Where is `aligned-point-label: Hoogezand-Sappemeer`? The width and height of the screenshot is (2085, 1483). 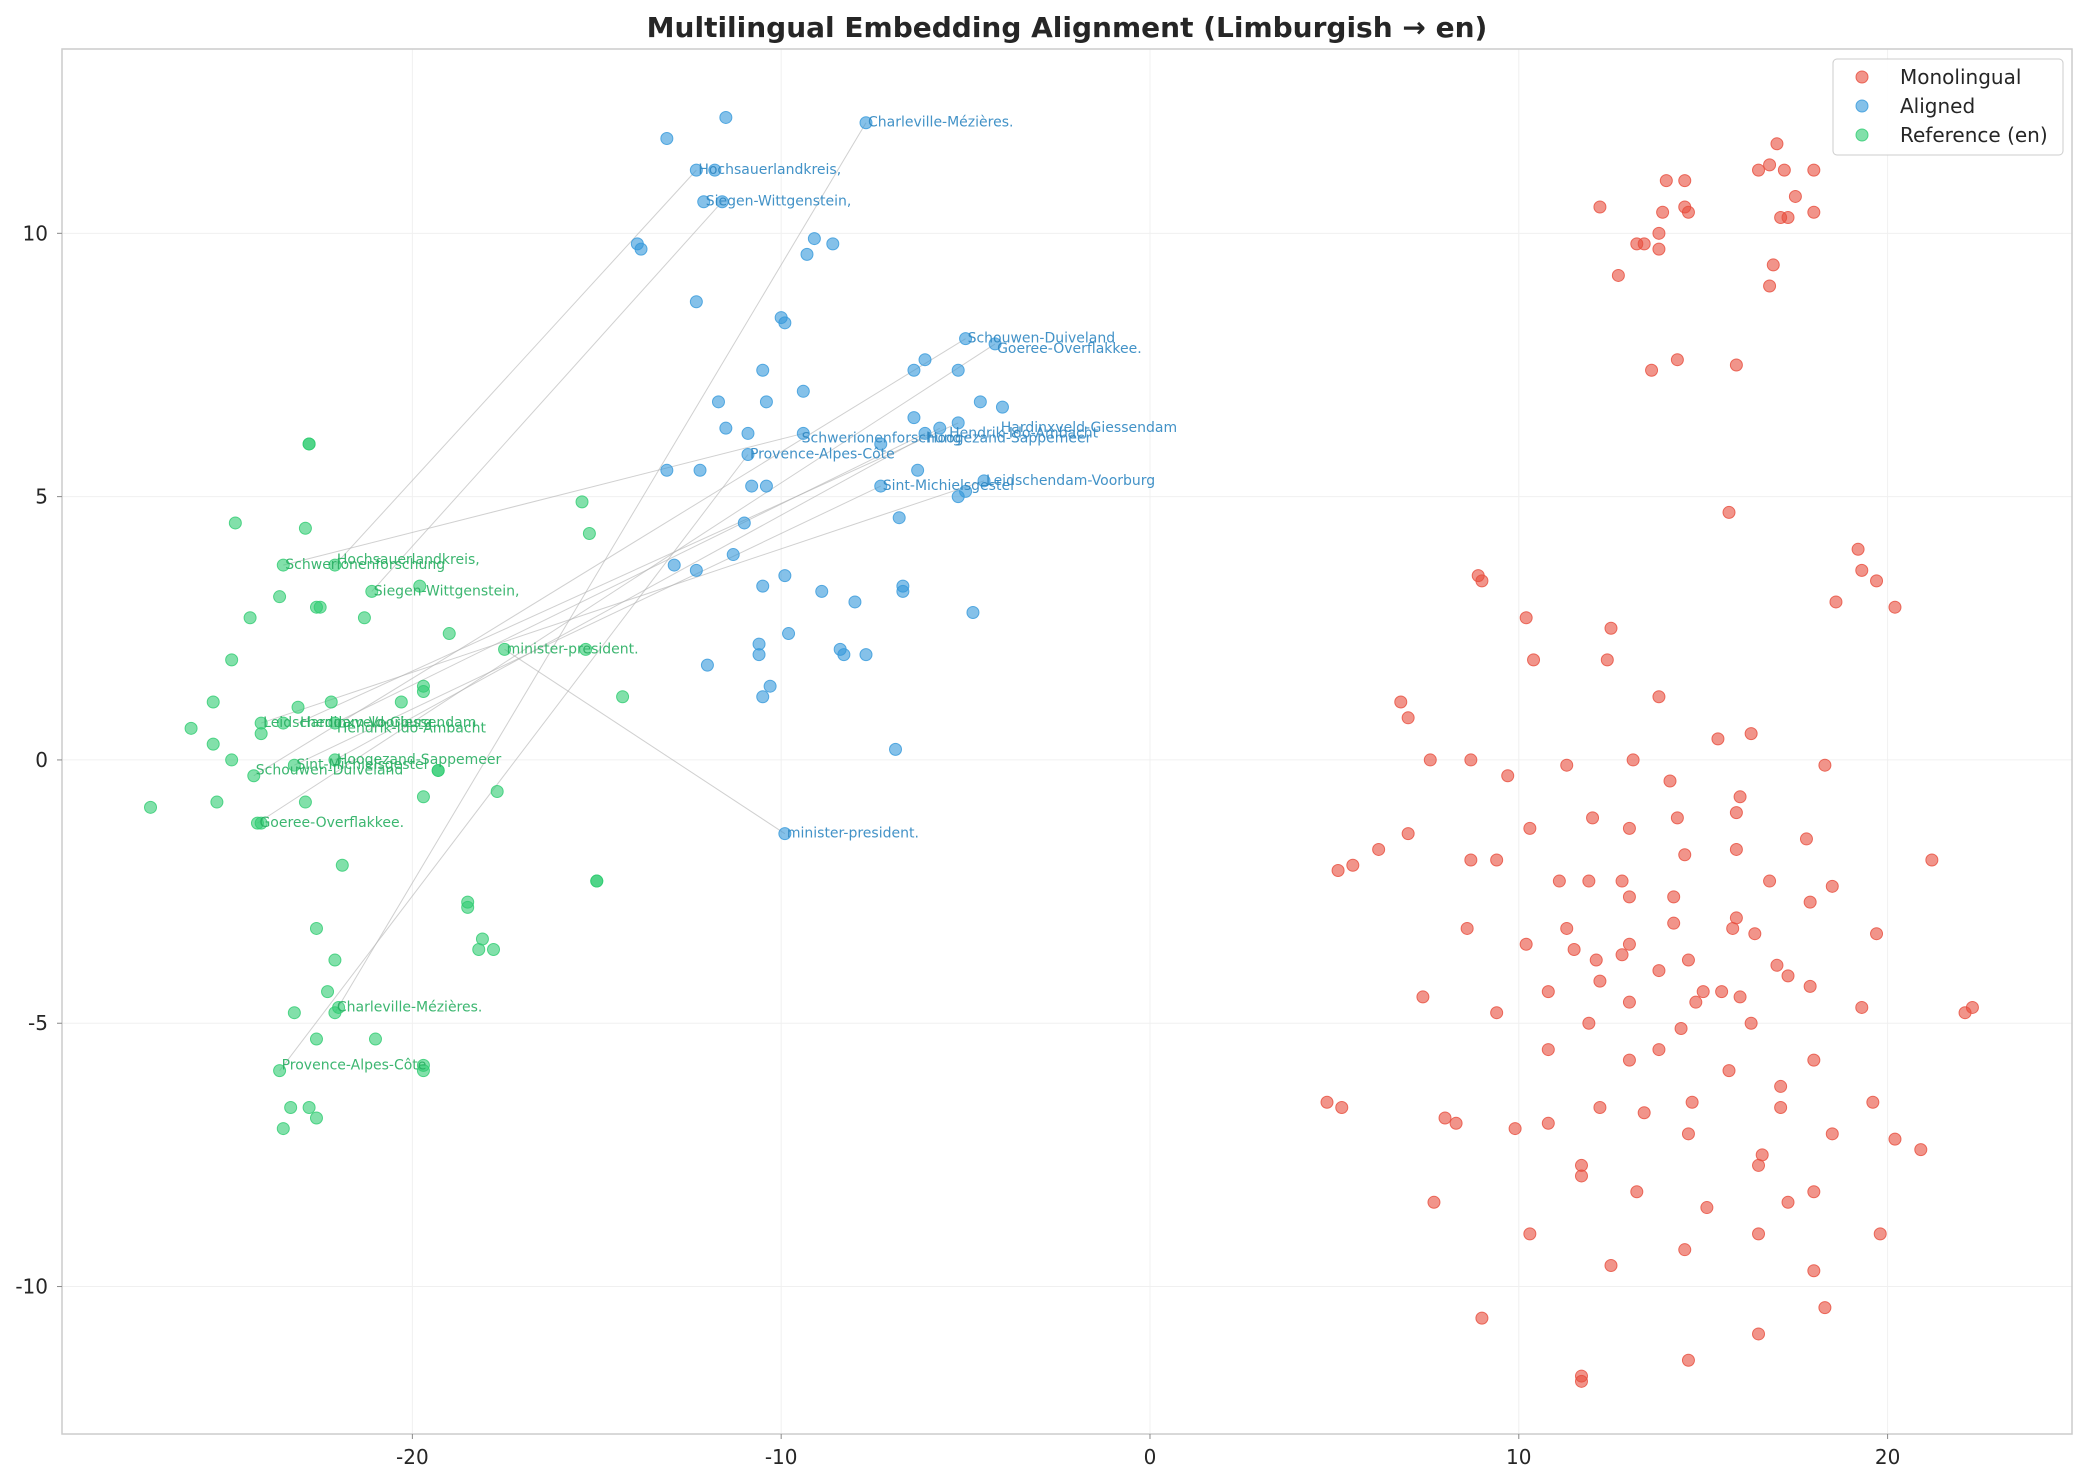 aligned-point-label: Hoogezand-Sappemeer is located at coordinates (1009, 439).